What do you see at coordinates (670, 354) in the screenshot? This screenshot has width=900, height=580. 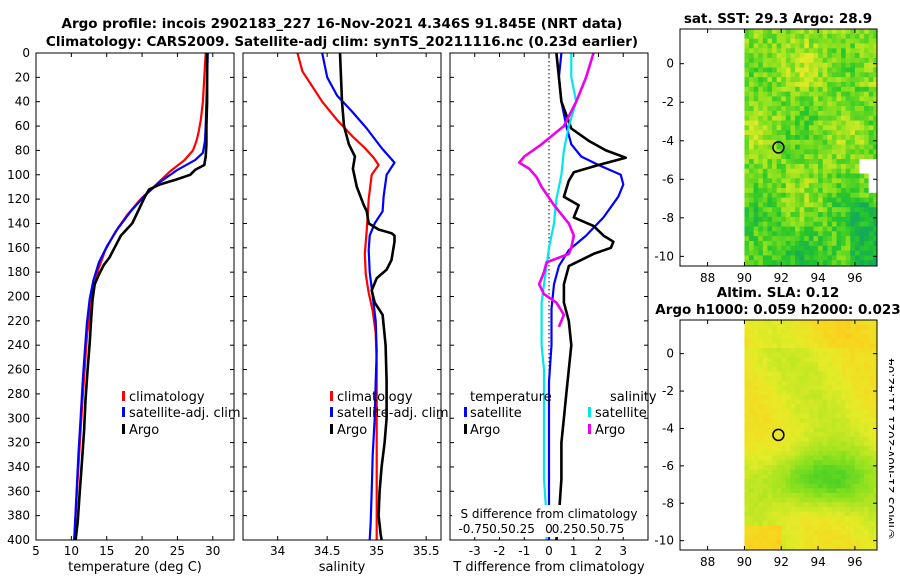 I see `y-tick-label: 0` at bounding box center [670, 354].